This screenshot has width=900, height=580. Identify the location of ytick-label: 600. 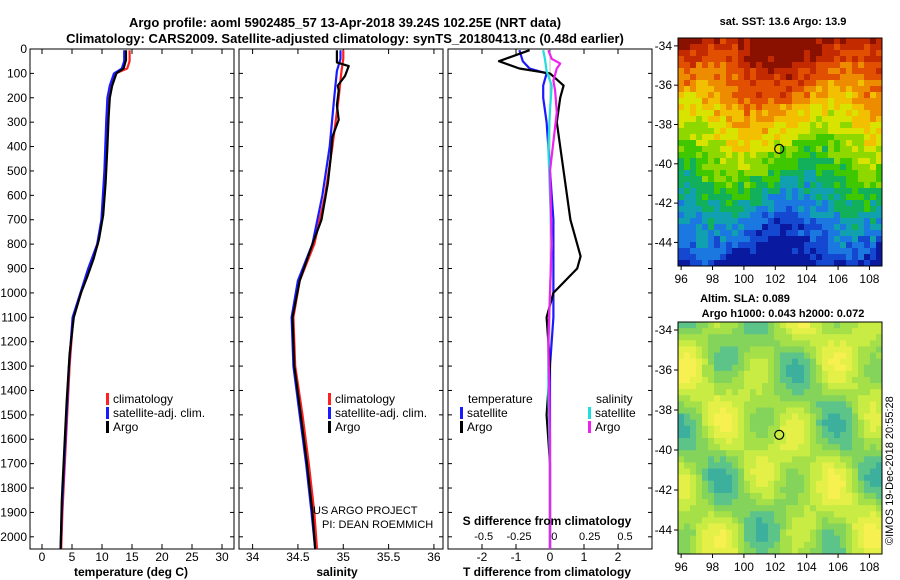
(17, 195).